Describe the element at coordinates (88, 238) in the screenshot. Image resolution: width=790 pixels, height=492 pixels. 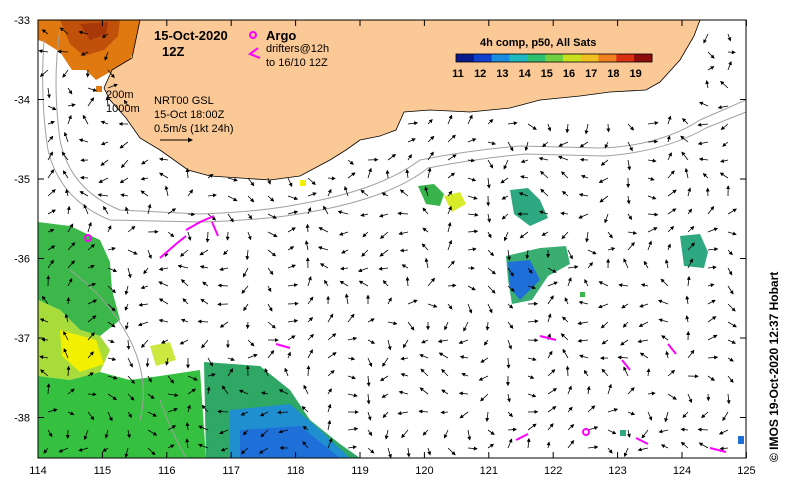
I see `argo-float-marker` at that location.